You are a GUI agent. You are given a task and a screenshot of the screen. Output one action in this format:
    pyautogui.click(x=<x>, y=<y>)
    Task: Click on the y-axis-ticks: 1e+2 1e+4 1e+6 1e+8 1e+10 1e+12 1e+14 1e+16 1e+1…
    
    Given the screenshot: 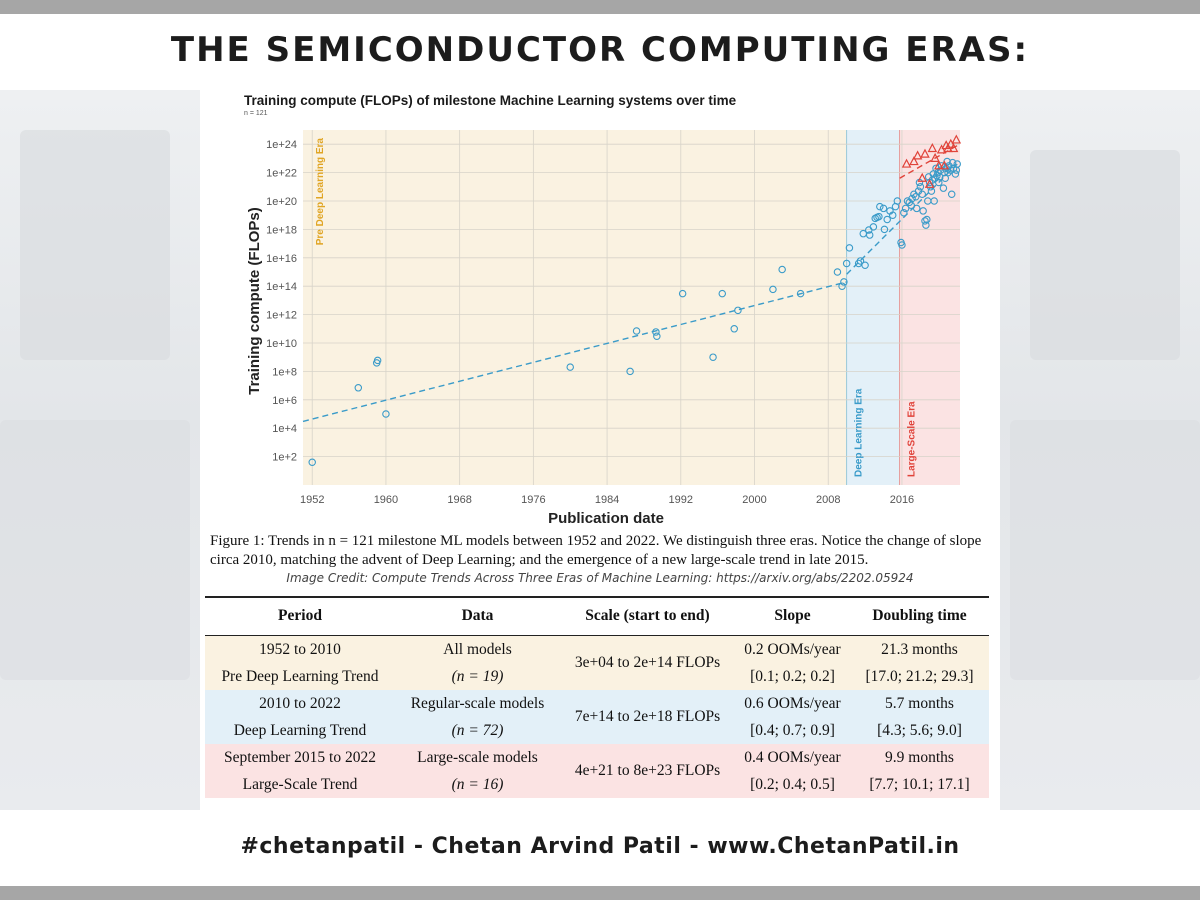 What is the action you would take?
    pyautogui.click(x=281, y=301)
    